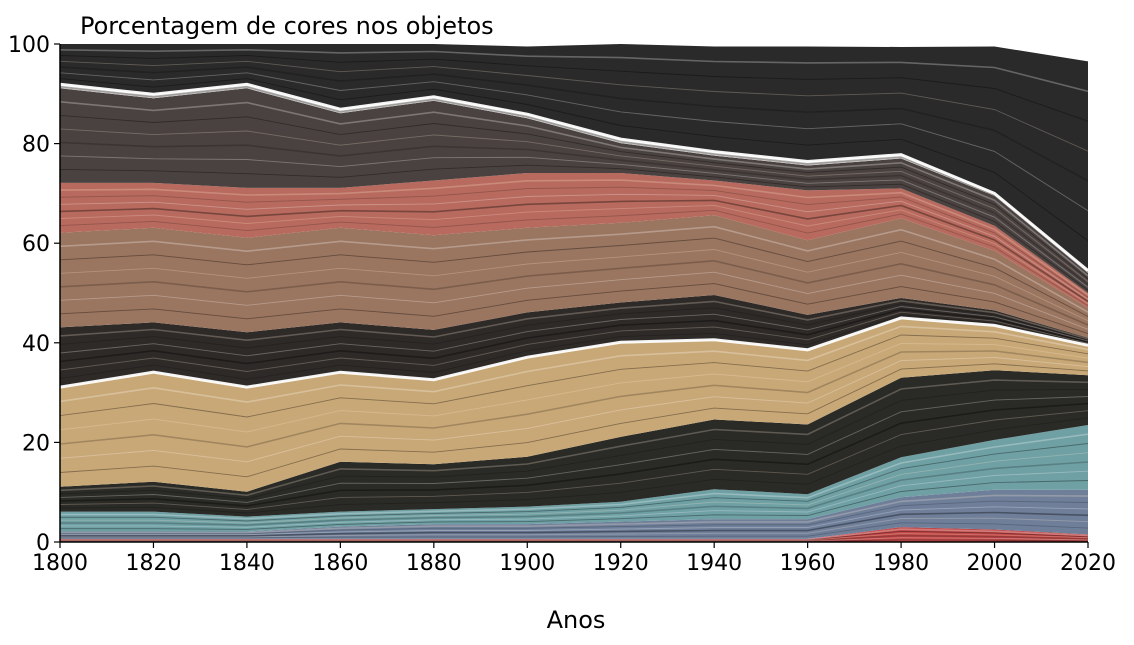 Image resolution: width=1134 pixels, height=645 pixels. What do you see at coordinates (29, 45) in the screenshot?
I see `y-tick-label: 100` at bounding box center [29, 45].